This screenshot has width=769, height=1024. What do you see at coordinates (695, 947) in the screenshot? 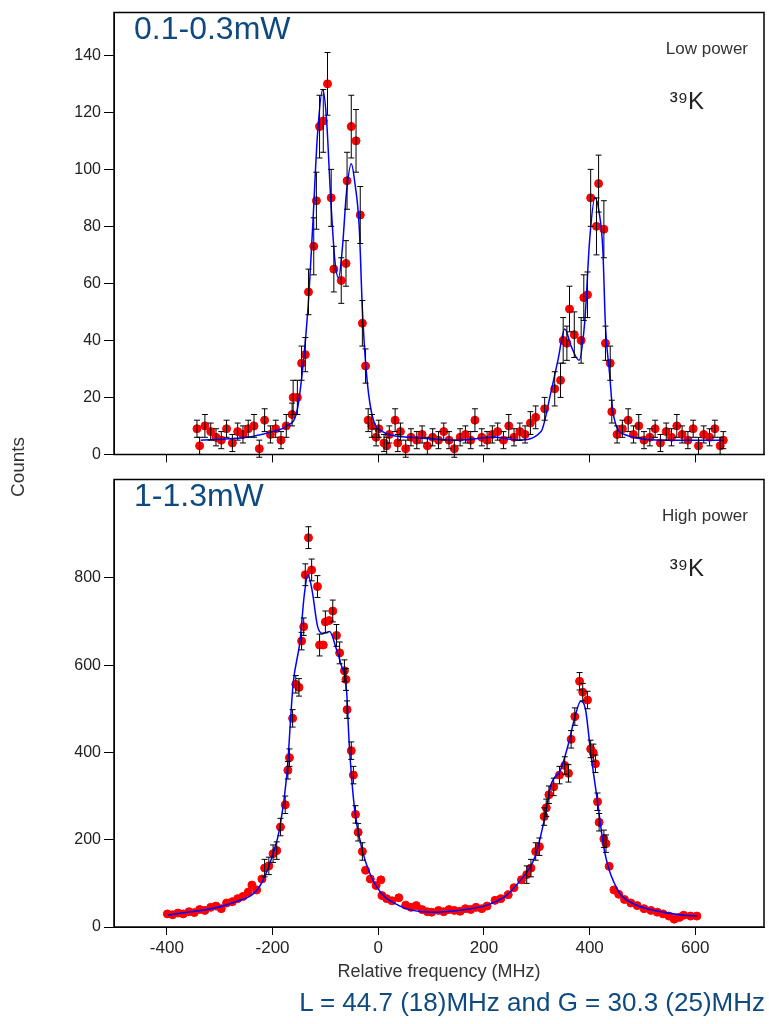
I see `x-tick-label: 600` at bounding box center [695, 947].